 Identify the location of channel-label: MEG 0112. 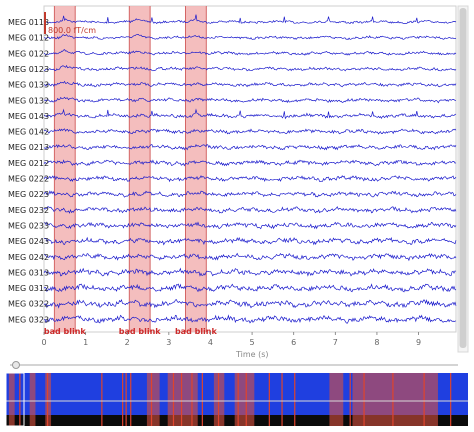
(28, 38).